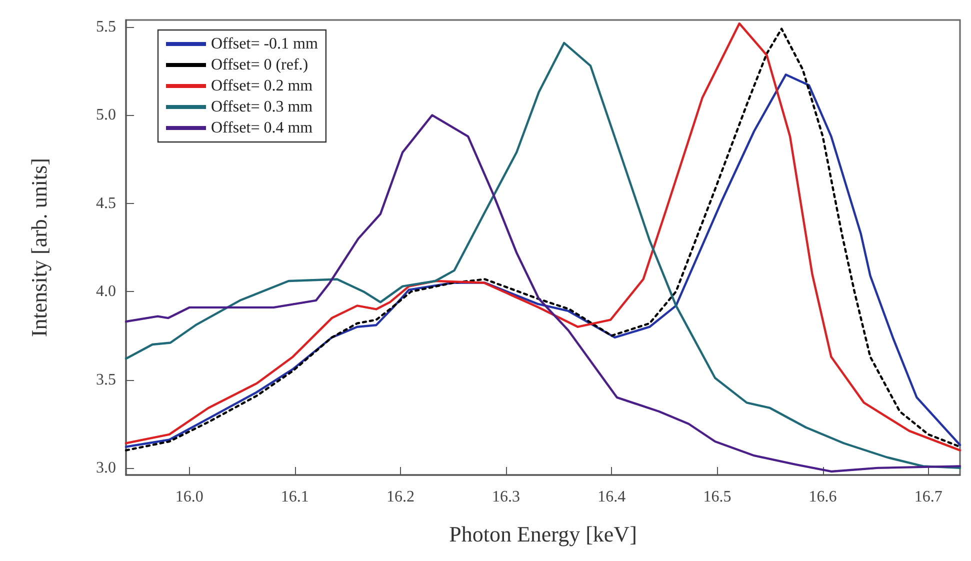  What do you see at coordinates (262, 86) in the screenshot?
I see `legend-label: Offset= 0.2 mm` at bounding box center [262, 86].